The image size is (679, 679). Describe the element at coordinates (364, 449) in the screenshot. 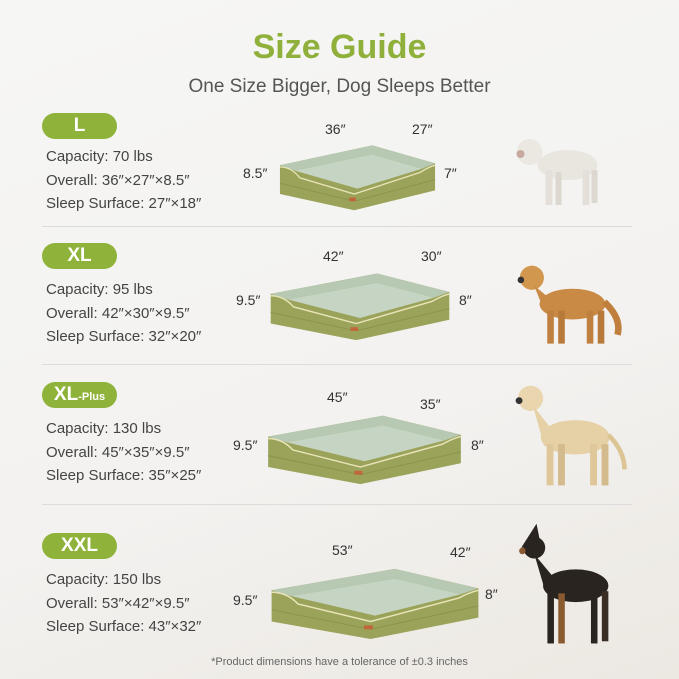

I see `bed-image-xl-plus` at that location.